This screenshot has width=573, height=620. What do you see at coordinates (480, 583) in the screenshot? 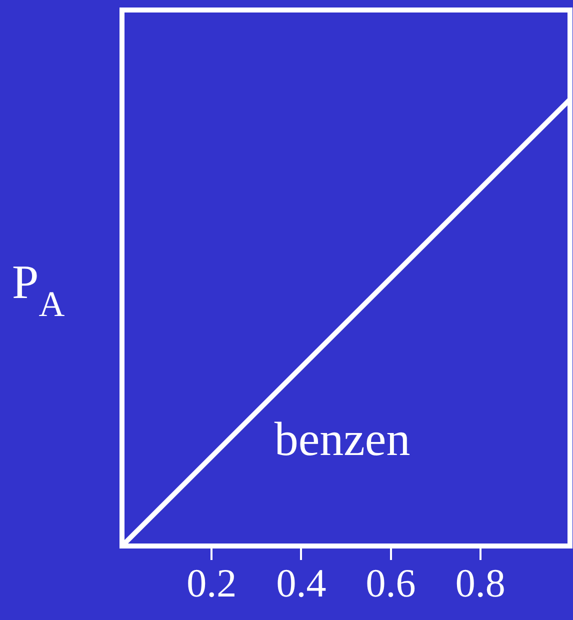
I see `x-tick-label: 0.8` at bounding box center [480, 583].